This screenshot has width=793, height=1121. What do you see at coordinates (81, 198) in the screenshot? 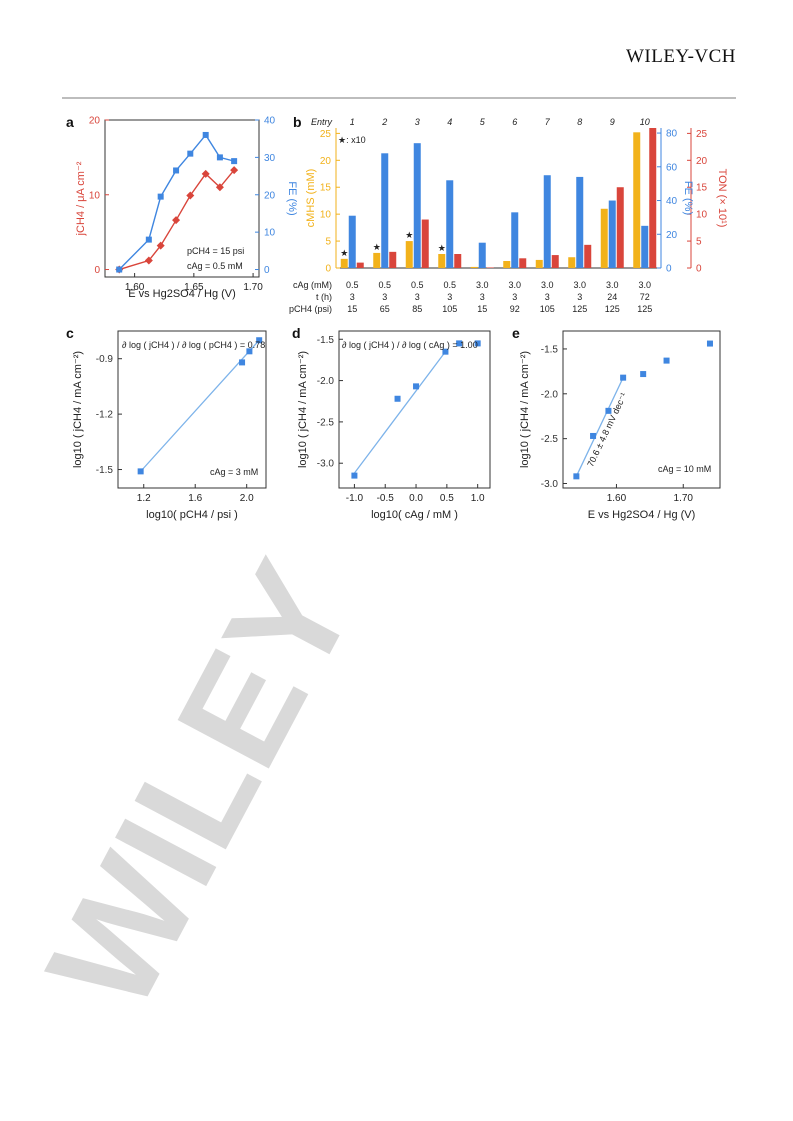
I see `panel-a-y-axis-label: jCH4 / μA cm⁻²` at bounding box center [81, 198].